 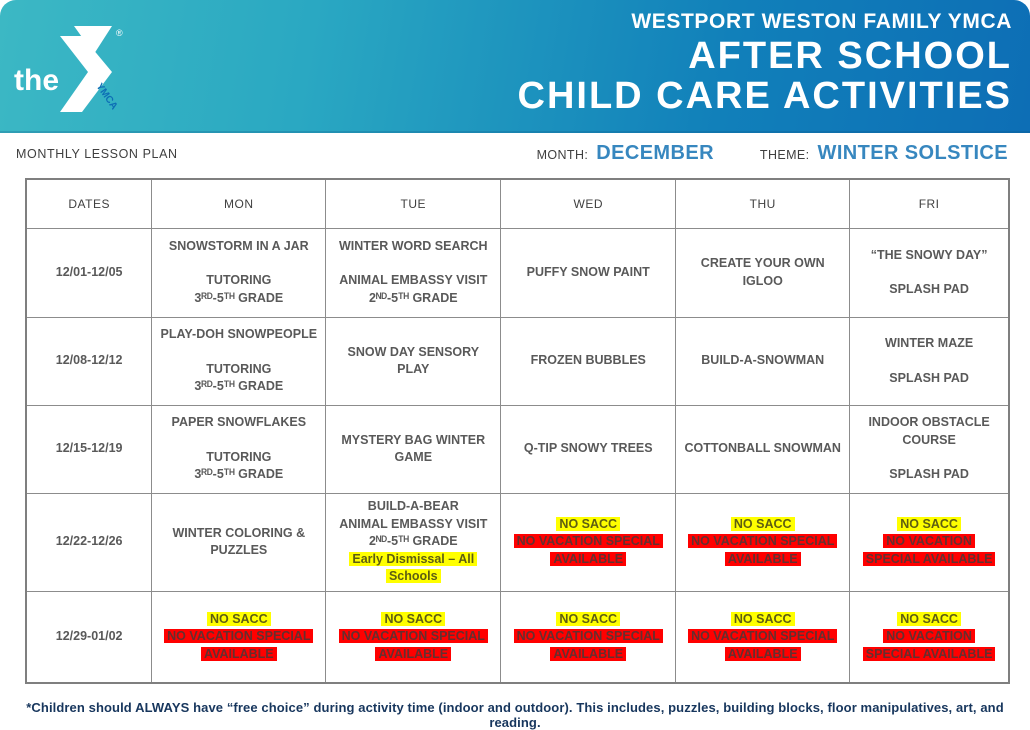 I want to click on page-title-line2: CHILD CARE ACTIVITIES, so click(x=764, y=96).